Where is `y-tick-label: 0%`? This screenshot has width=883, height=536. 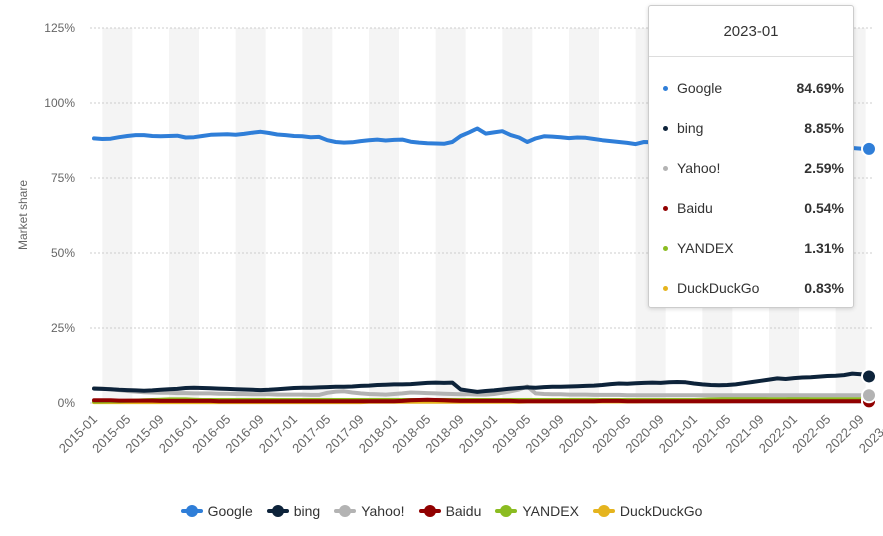 y-tick-label: 0% is located at coordinates (67, 403).